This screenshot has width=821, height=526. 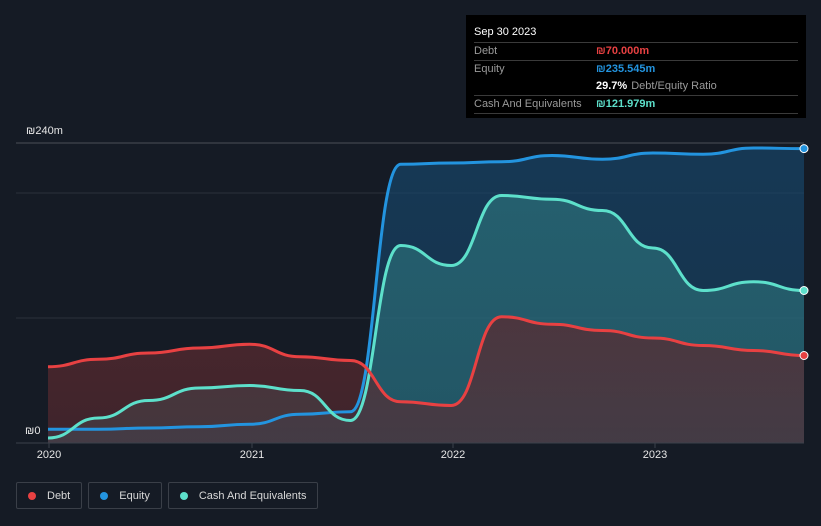 What do you see at coordinates (33, 431) in the screenshot?
I see `y-axis-label-zero: ₪0` at bounding box center [33, 431].